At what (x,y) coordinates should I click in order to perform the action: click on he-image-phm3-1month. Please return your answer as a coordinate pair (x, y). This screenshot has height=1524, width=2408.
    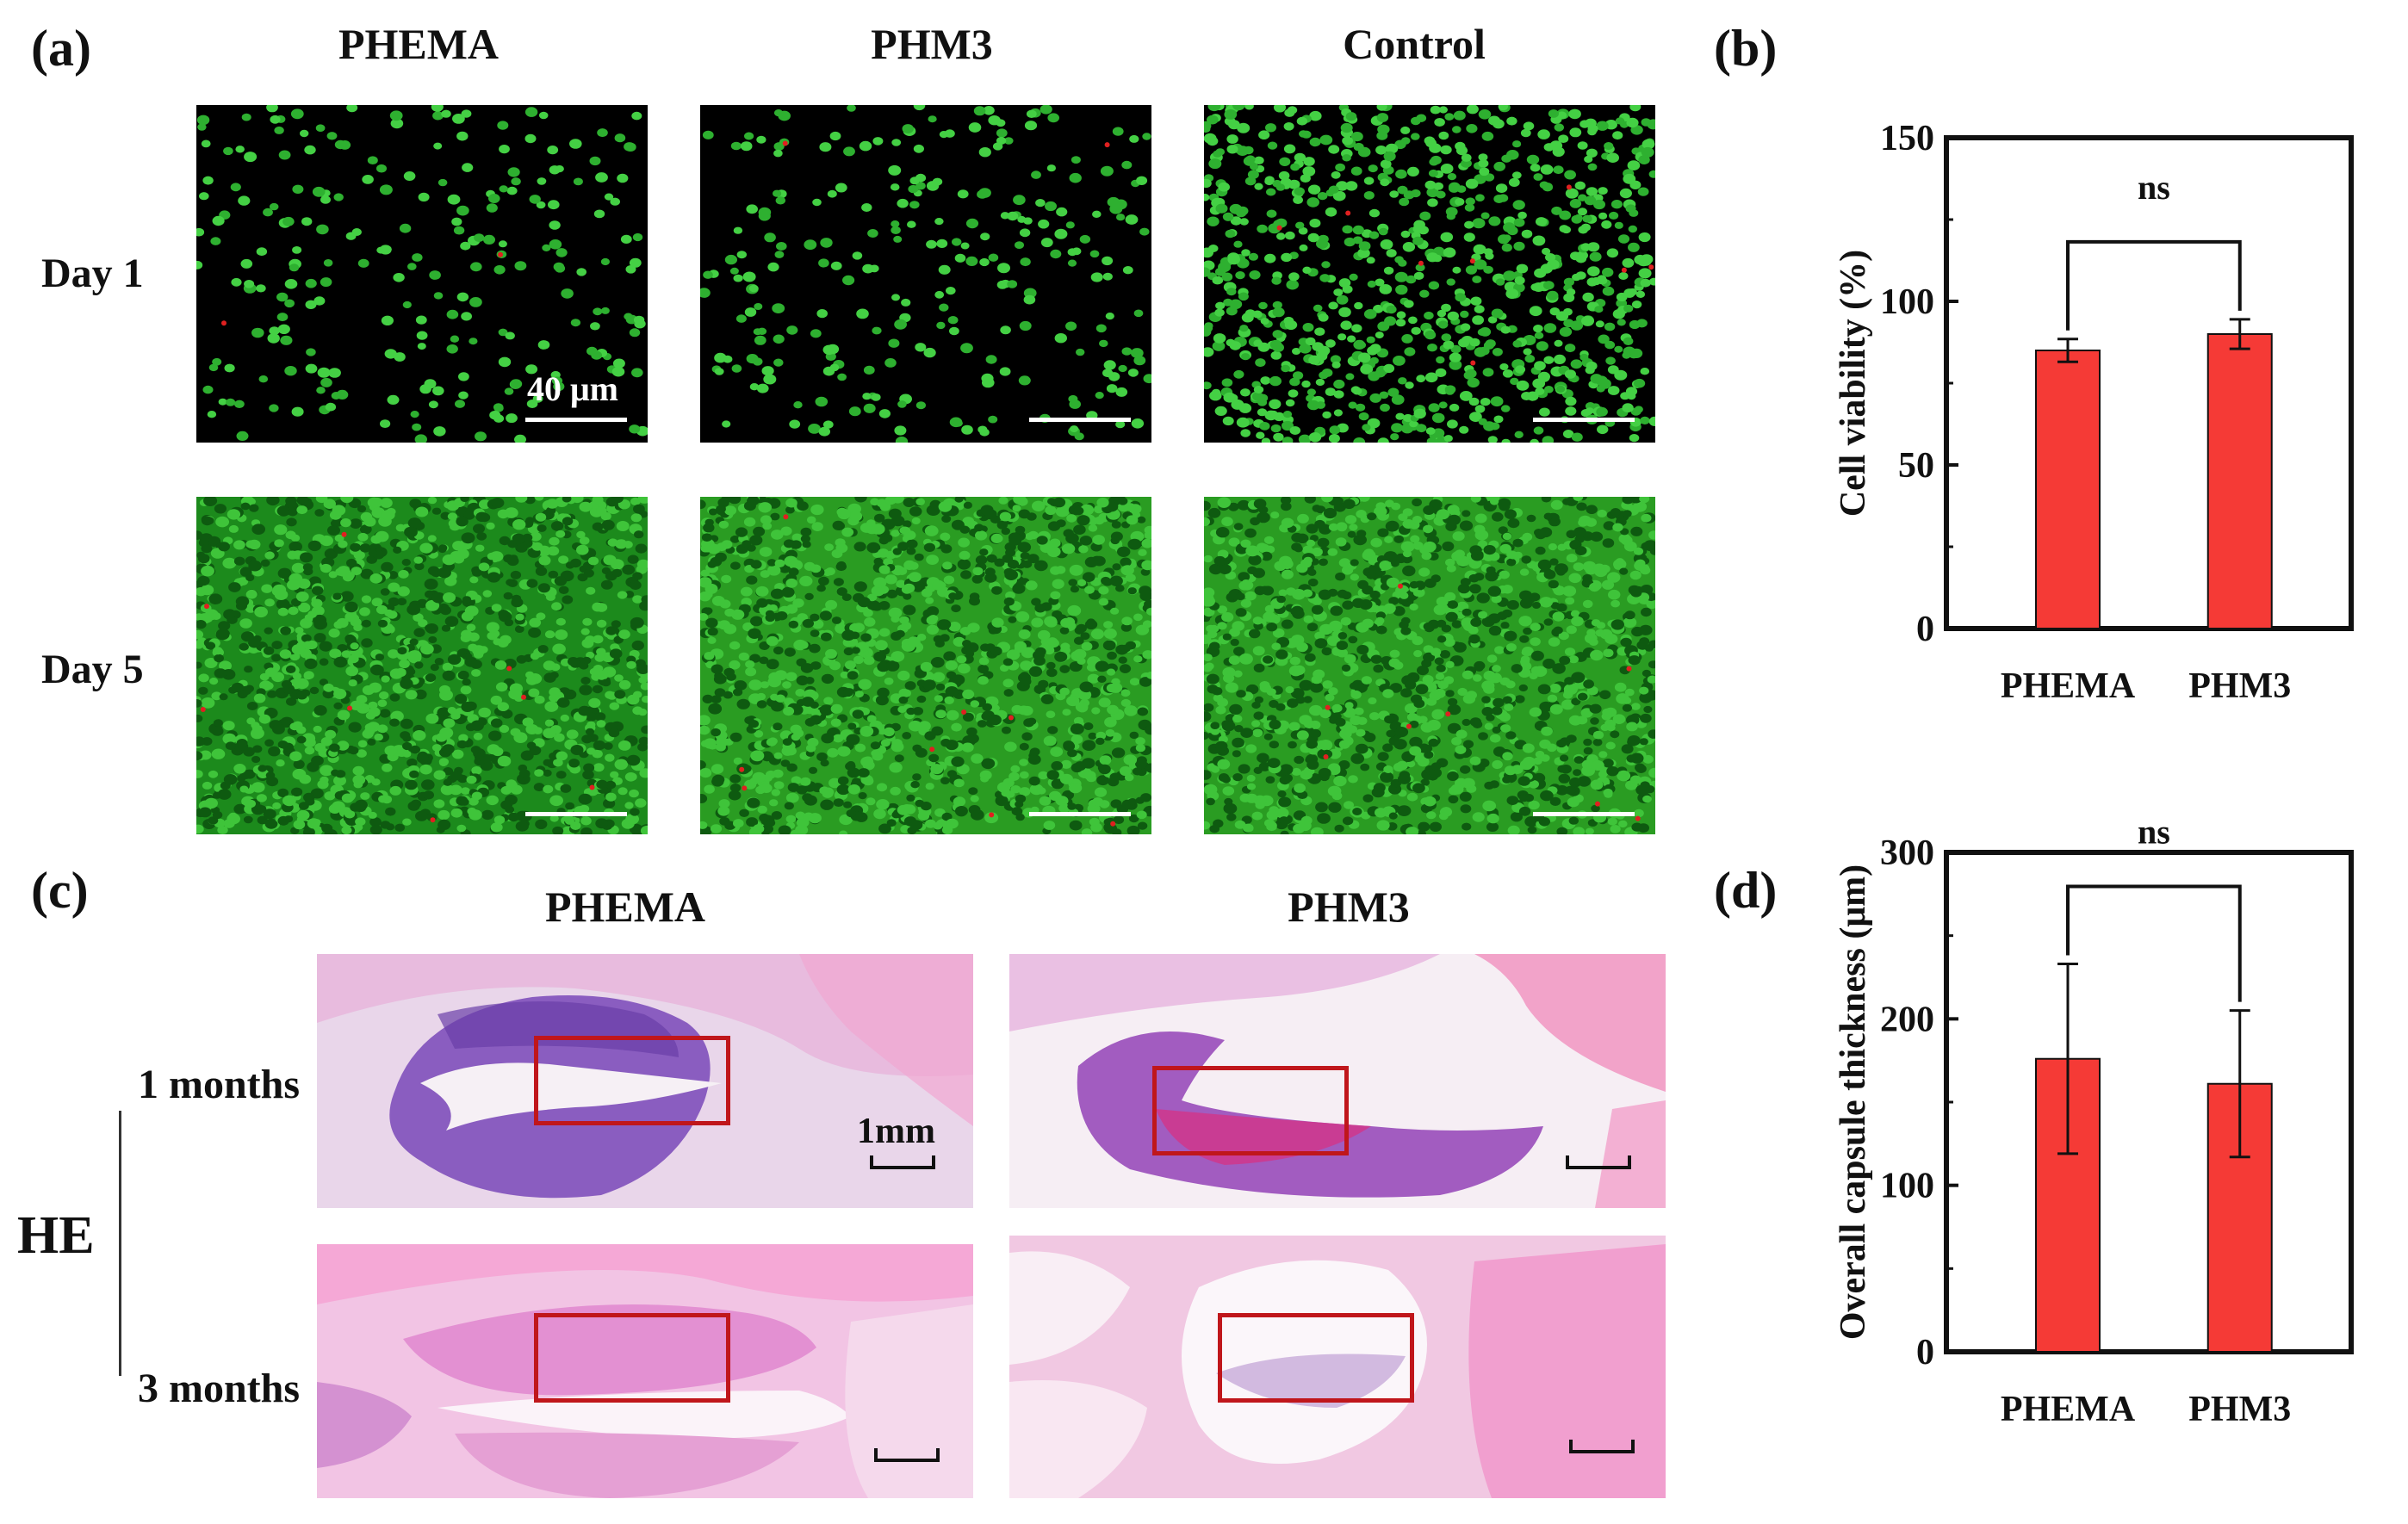
    Looking at the image, I should click on (1338, 1081).